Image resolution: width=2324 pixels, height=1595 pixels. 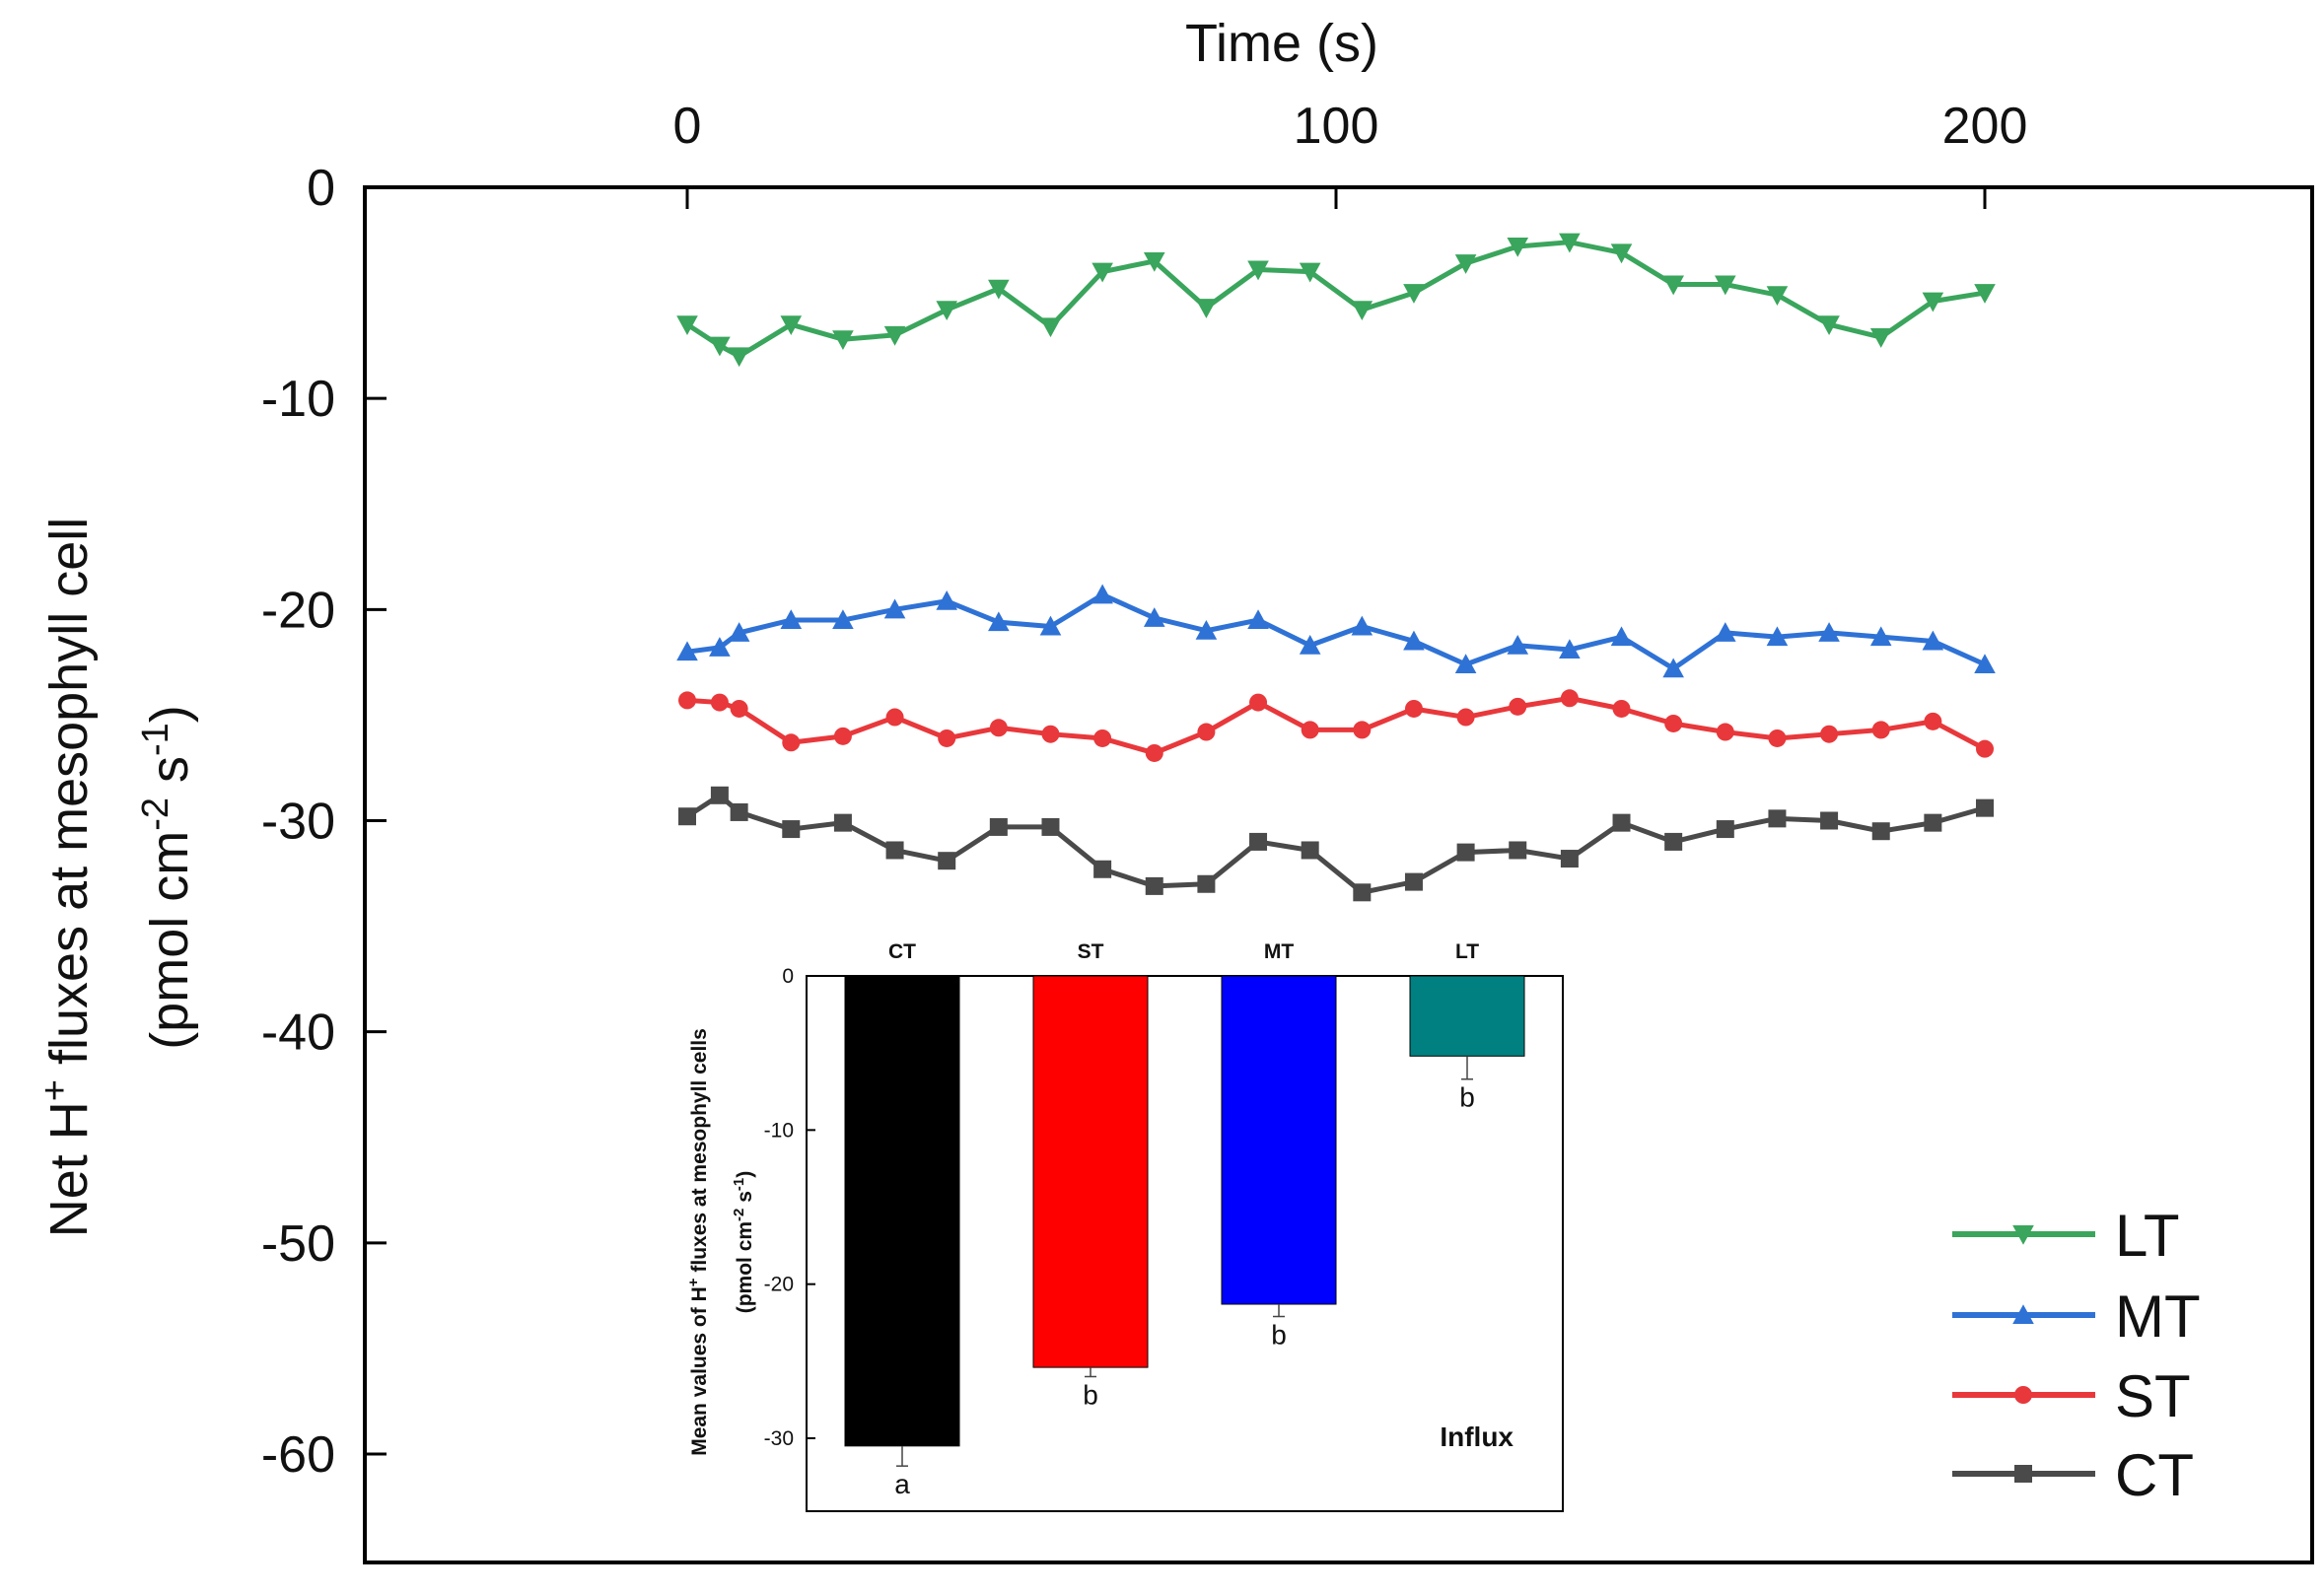 What do you see at coordinates (298, 399) in the screenshot?
I see `y-tick-label: -10` at bounding box center [298, 399].